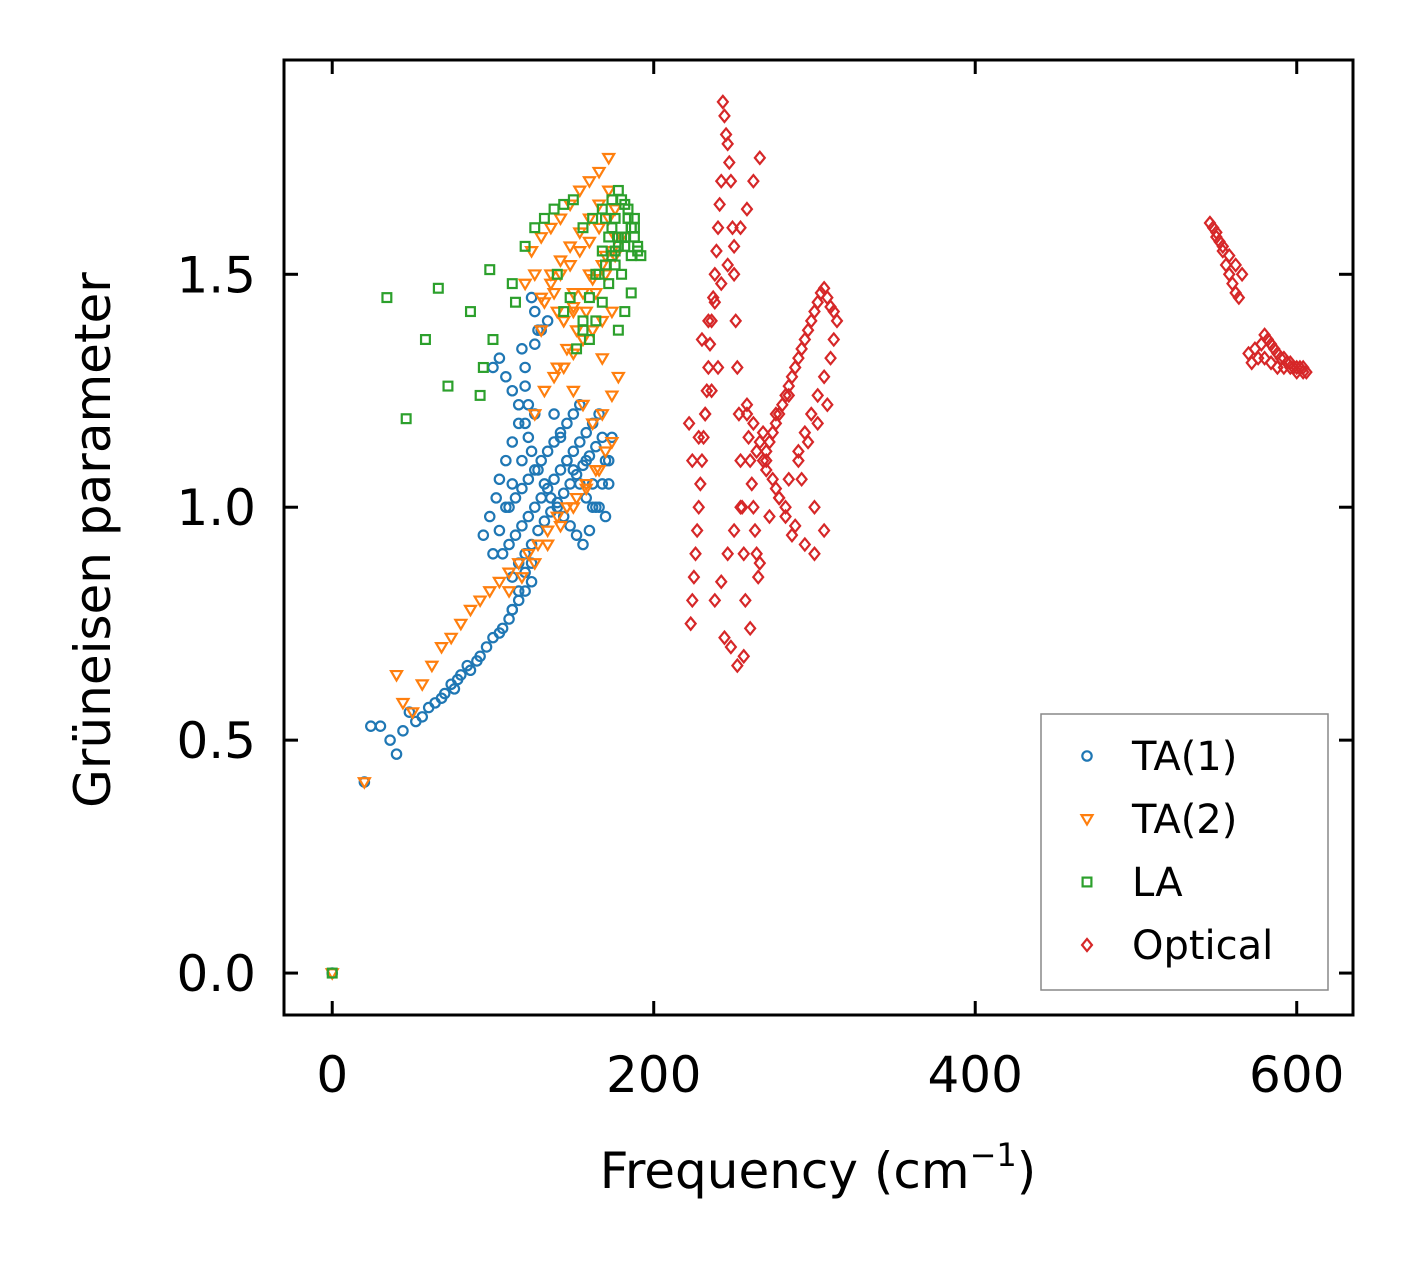 The width and height of the screenshot is (1413, 1264). I want to click on y-tick-label: 0.5, so click(216, 741).